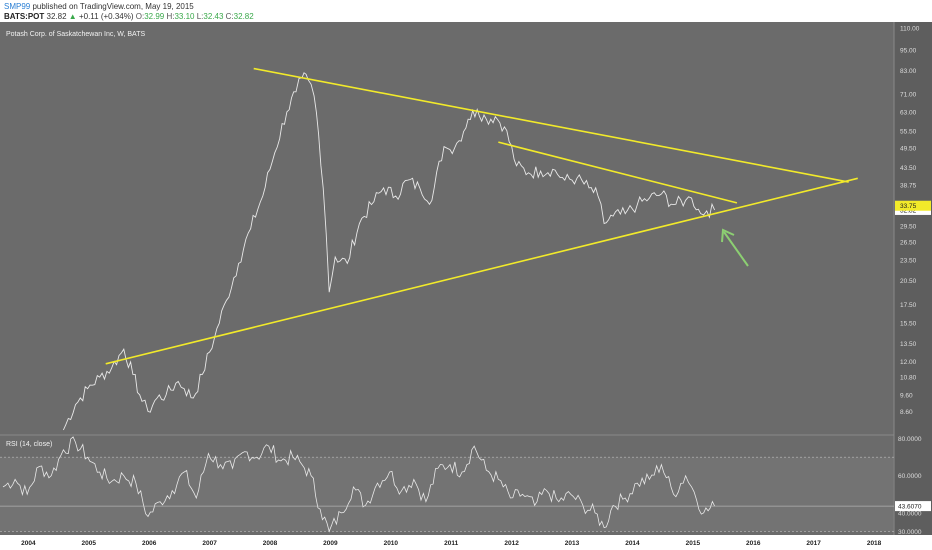  Describe the element at coordinates (56, 16) in the screenshot. I see `last-price: 32.82` at that location.